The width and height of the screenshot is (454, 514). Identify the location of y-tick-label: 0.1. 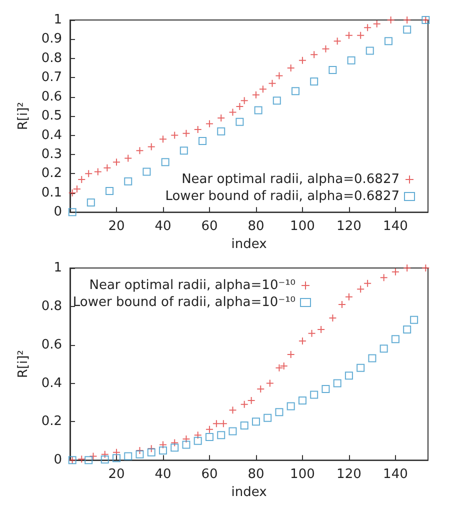
(51, 192).